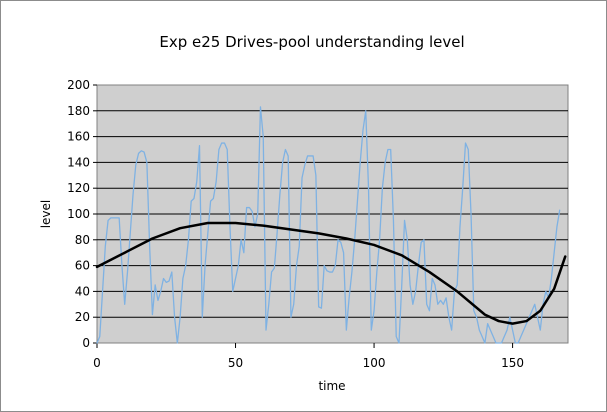 The image size is (607, 412). Describe the element at coordinates (78, 137) in the screenshot. I see `y-tick-label: 160` at that location.